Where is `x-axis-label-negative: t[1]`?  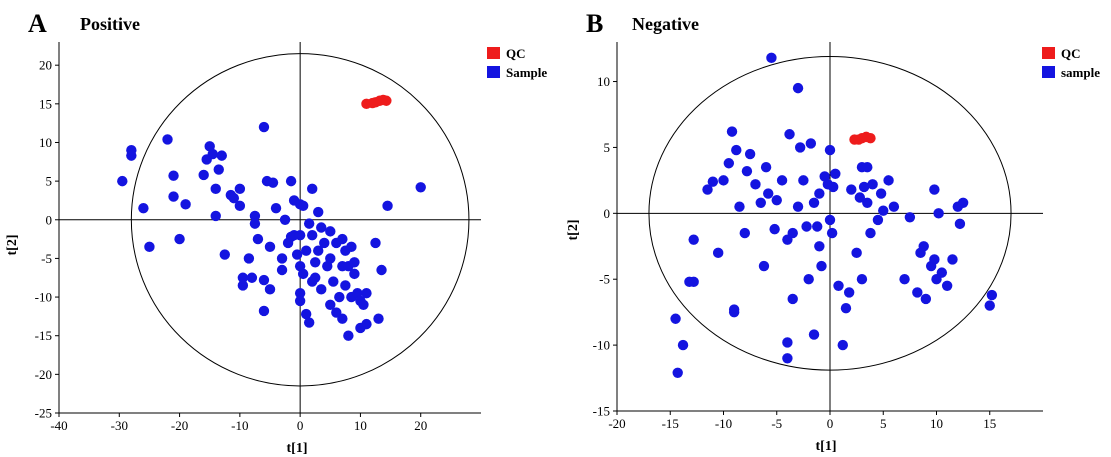 x-axis-label-negative: t[1] is located at coordinates (826, 446).